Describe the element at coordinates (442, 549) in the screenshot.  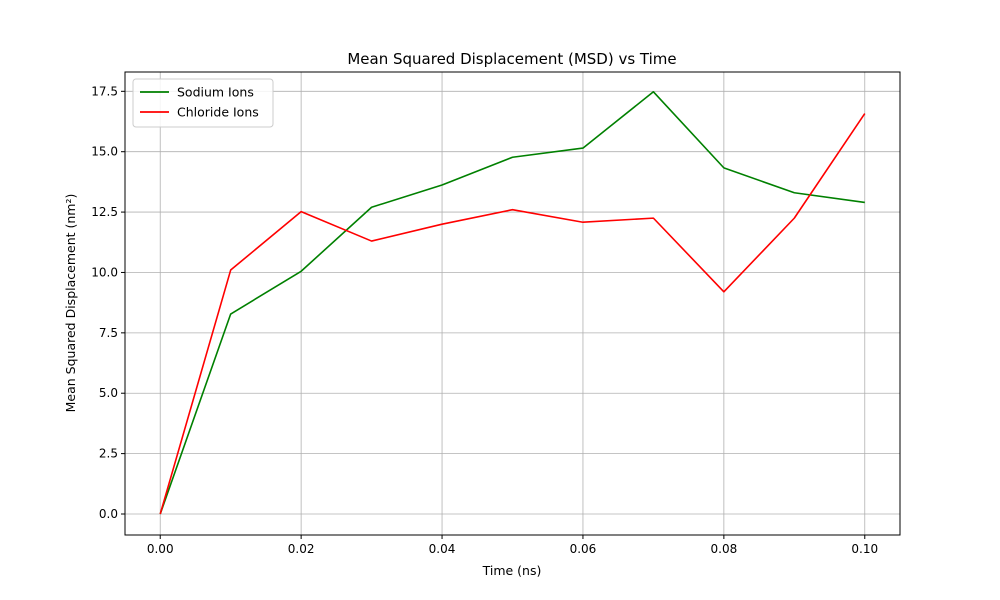
I see `x-tick-label: 0.04` at that location.